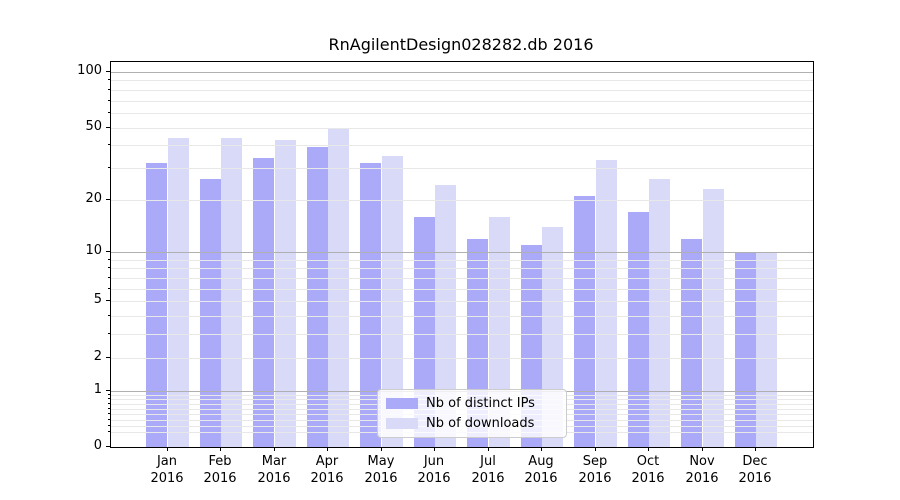 Image resolution: width=900 pixels, height=500 pixels. I want to click on x-tick-label-jun: Jun 2016, so click(434, 470).